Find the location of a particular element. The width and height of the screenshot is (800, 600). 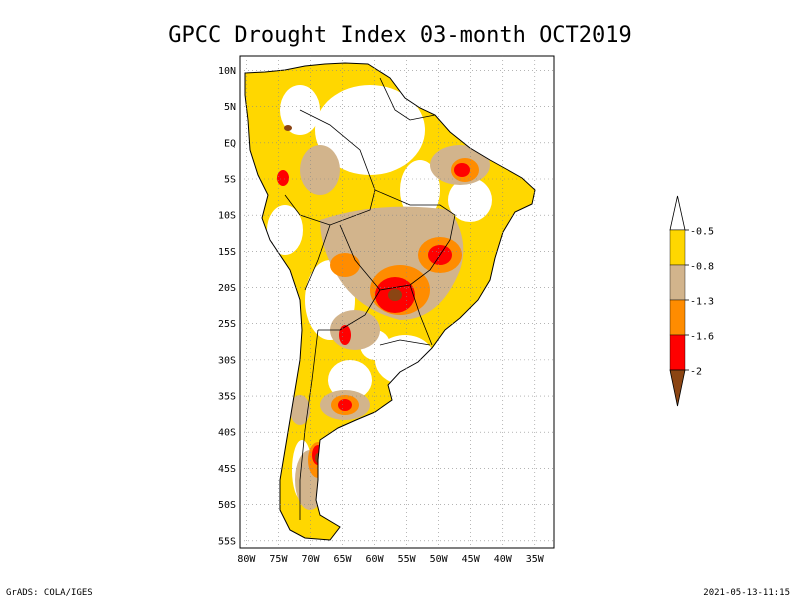

legend-label: -0.5 is located at coordinates (702, 232).